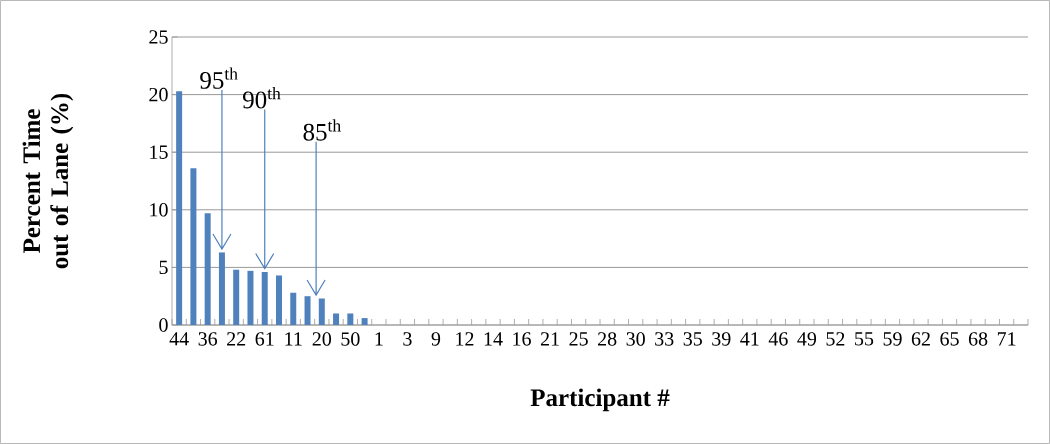 The image size is (1050, 444). What do you see at coordinates (465, 339) in the screenshot?
I see `x-tick-label: 12` at bounding box center [465, 339].